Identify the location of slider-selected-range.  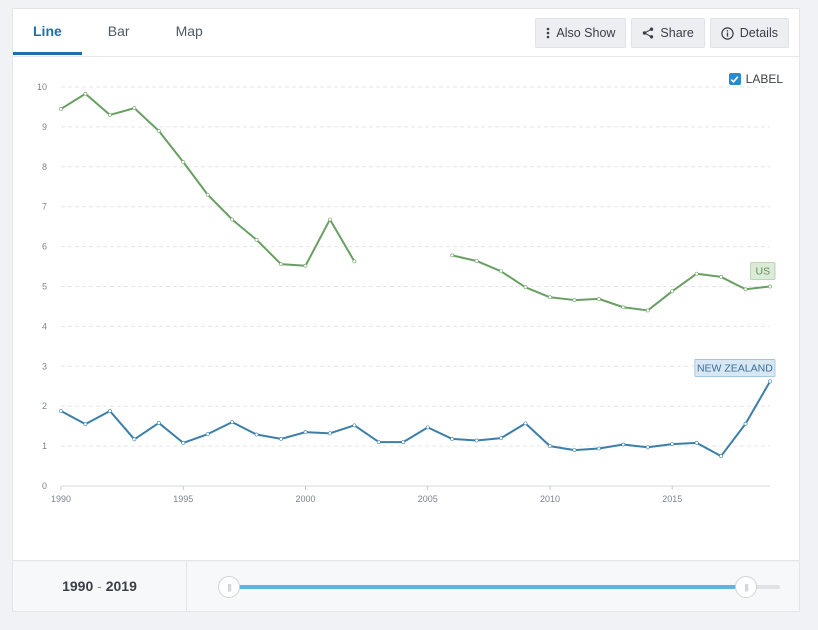
(488, 587).